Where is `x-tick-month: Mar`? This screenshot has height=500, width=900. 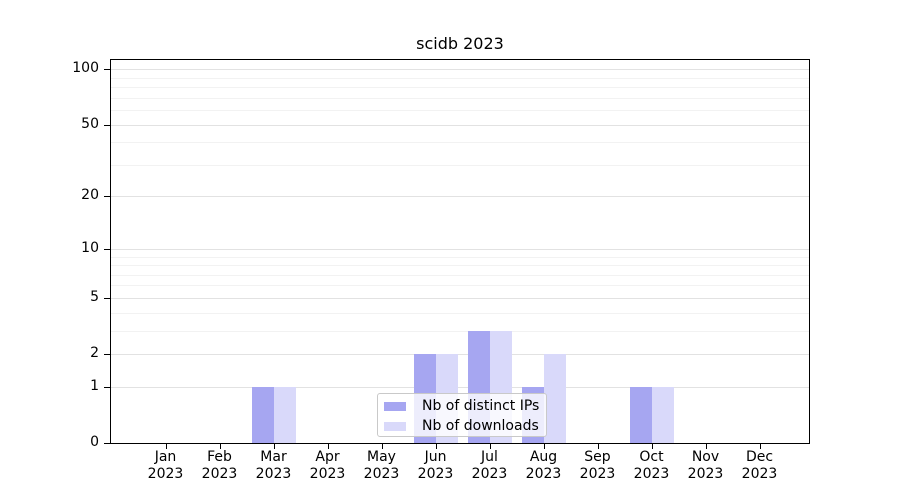
x-tick-month: Mar is located at coordinates (273, 457).